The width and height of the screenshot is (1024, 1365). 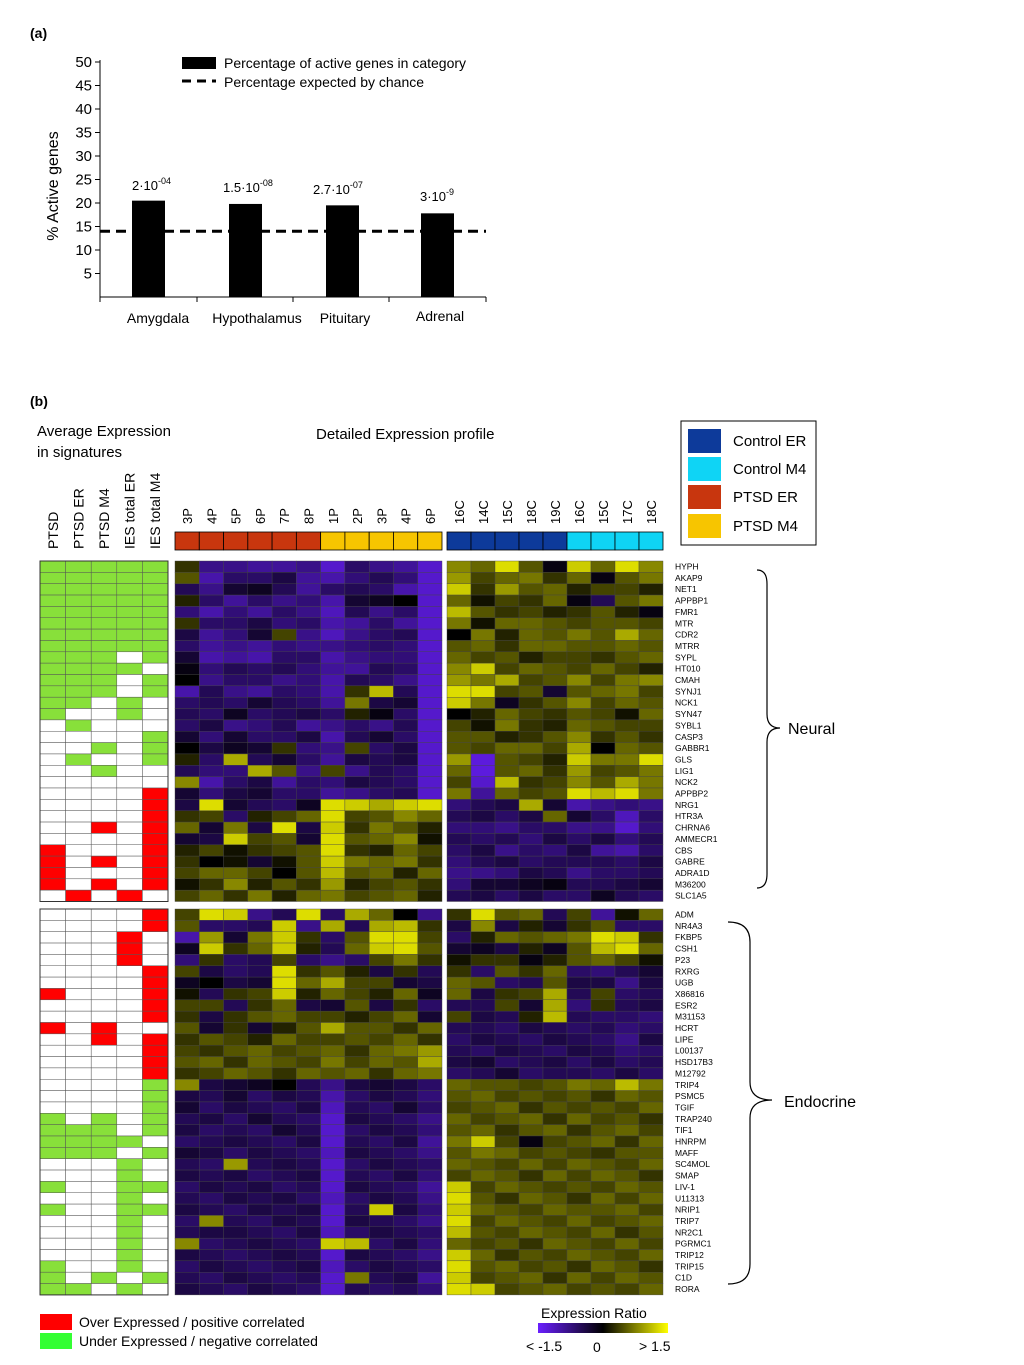 What do you see at coordinates (507, 541) in the screenshot?
I see `sample-group-cell` at bounding box center [507, 541].